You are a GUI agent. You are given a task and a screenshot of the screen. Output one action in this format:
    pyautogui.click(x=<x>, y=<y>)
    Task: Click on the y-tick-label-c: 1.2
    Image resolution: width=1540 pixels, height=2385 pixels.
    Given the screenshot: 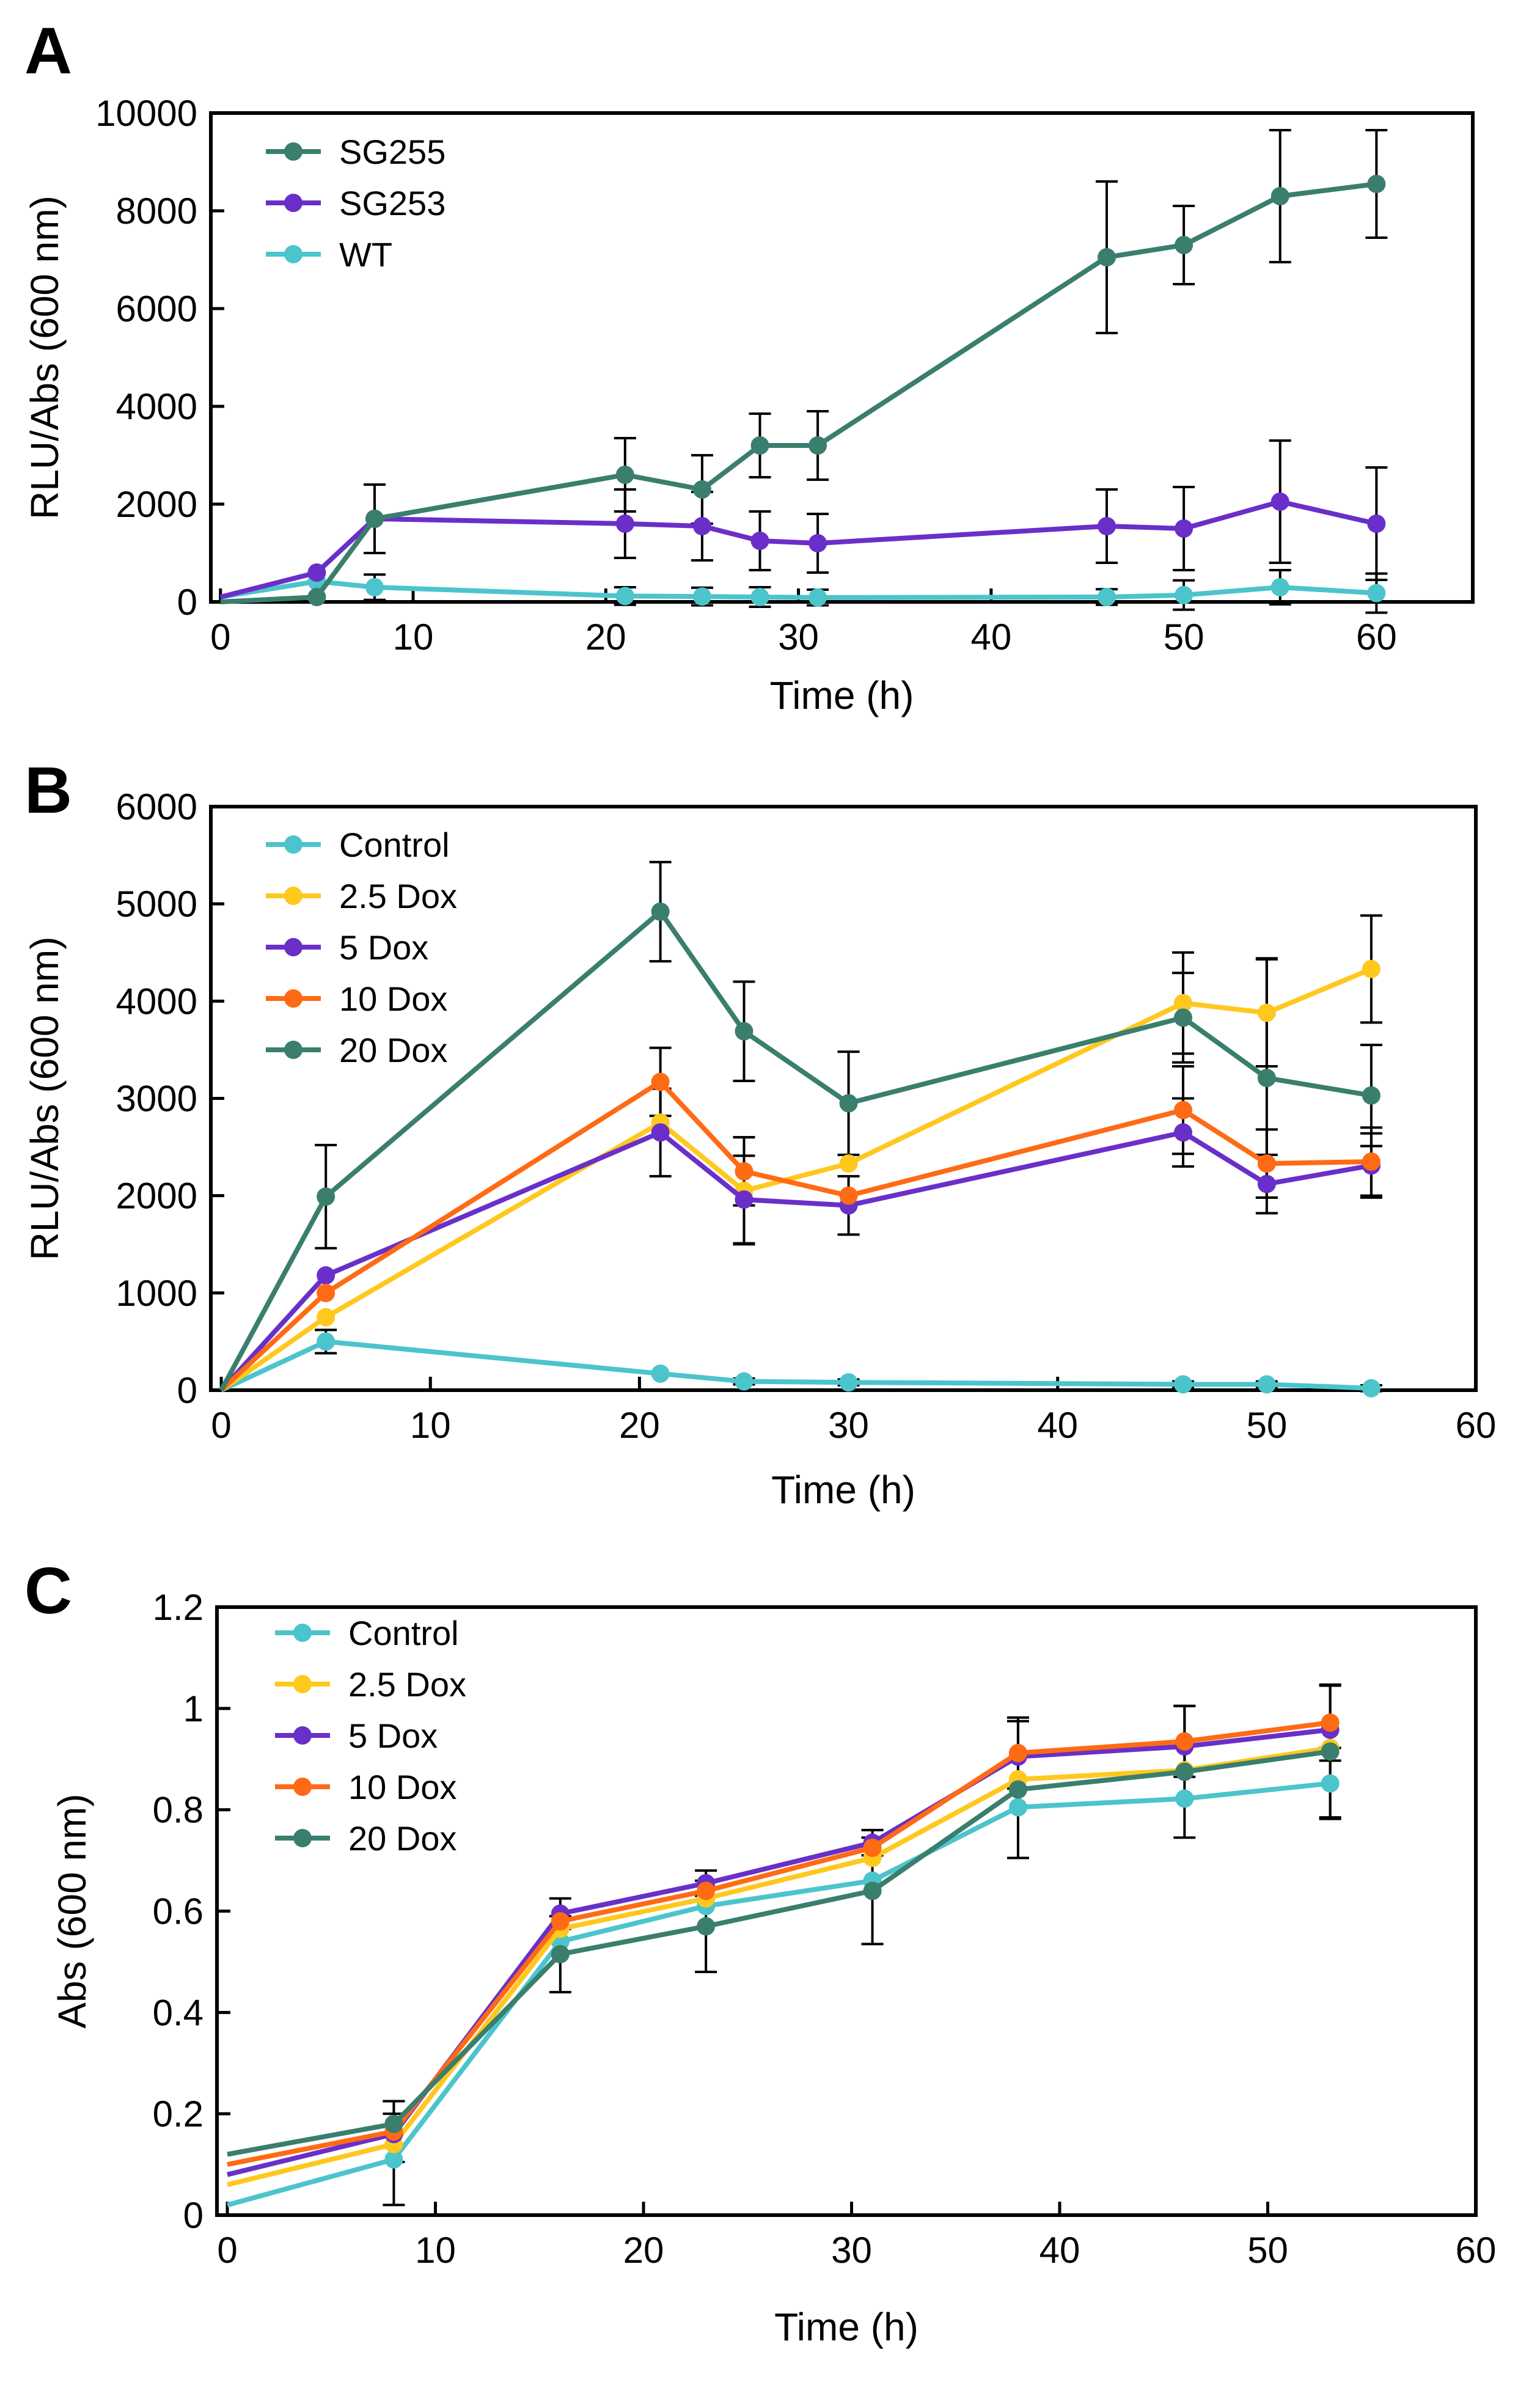 What is the action you would take?
    pyautogui.click(x=179, y=1607)
    